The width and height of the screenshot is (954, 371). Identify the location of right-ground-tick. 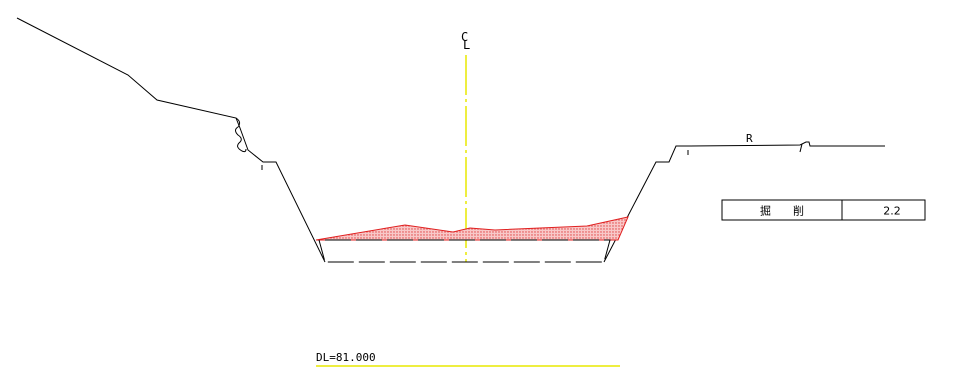
(801, 148).